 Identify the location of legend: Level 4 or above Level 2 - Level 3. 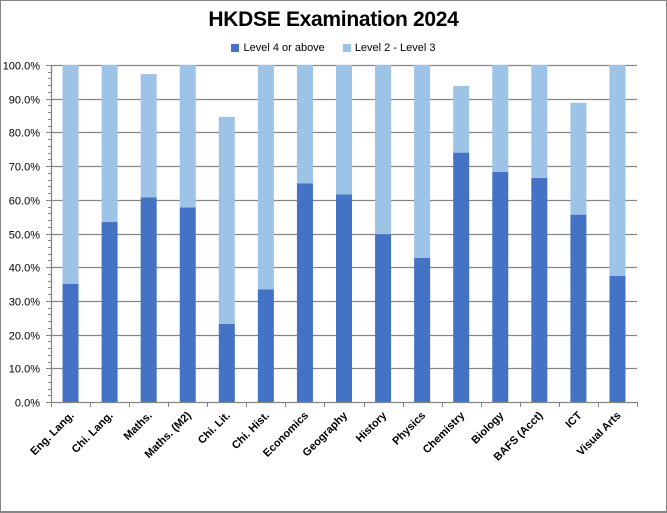
(333, 48).